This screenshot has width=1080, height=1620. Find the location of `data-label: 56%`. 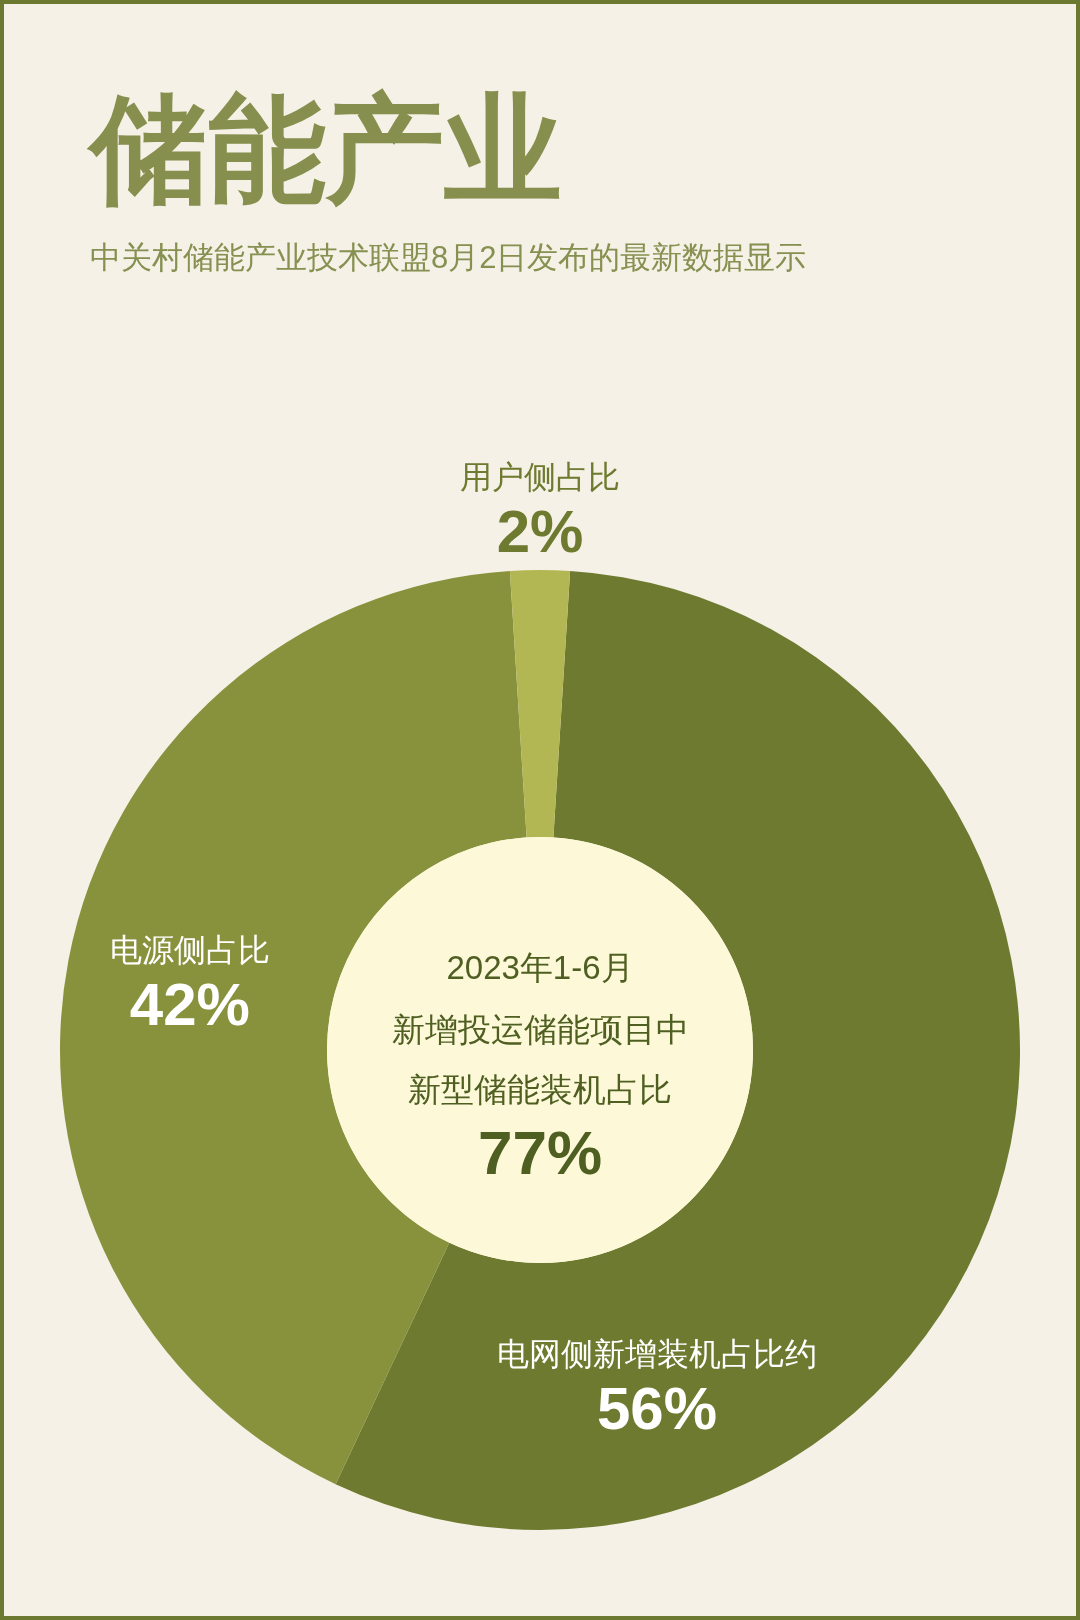

data-label: 56% is located at coordinates (657, 1408).